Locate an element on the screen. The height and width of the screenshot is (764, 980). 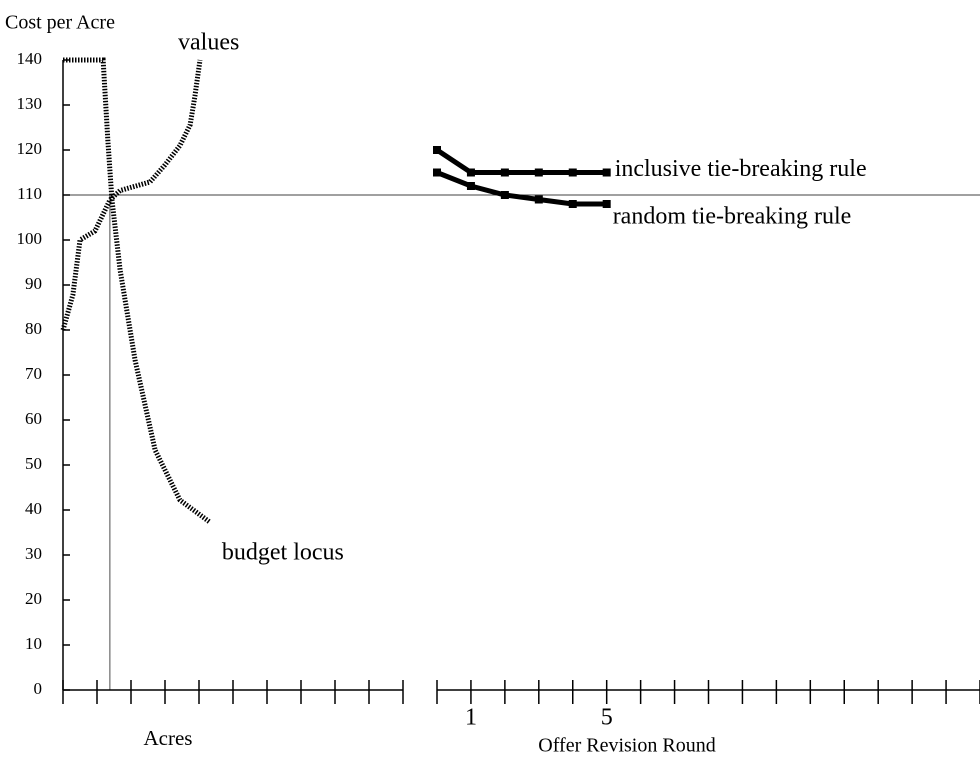
y-tick-label: 10 is located at coordinates (33, 643).